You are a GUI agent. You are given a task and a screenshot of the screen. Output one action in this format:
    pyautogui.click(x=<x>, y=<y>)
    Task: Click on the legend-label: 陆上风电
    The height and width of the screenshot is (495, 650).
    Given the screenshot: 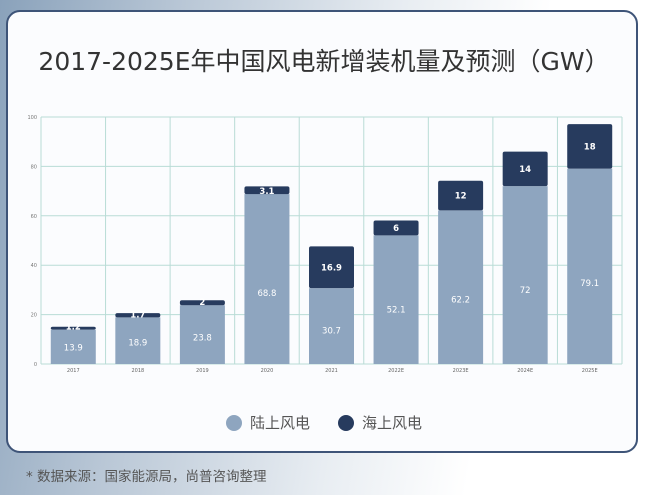 What is the action you would take?
    pyautogui.click(x=279, y=423)
    